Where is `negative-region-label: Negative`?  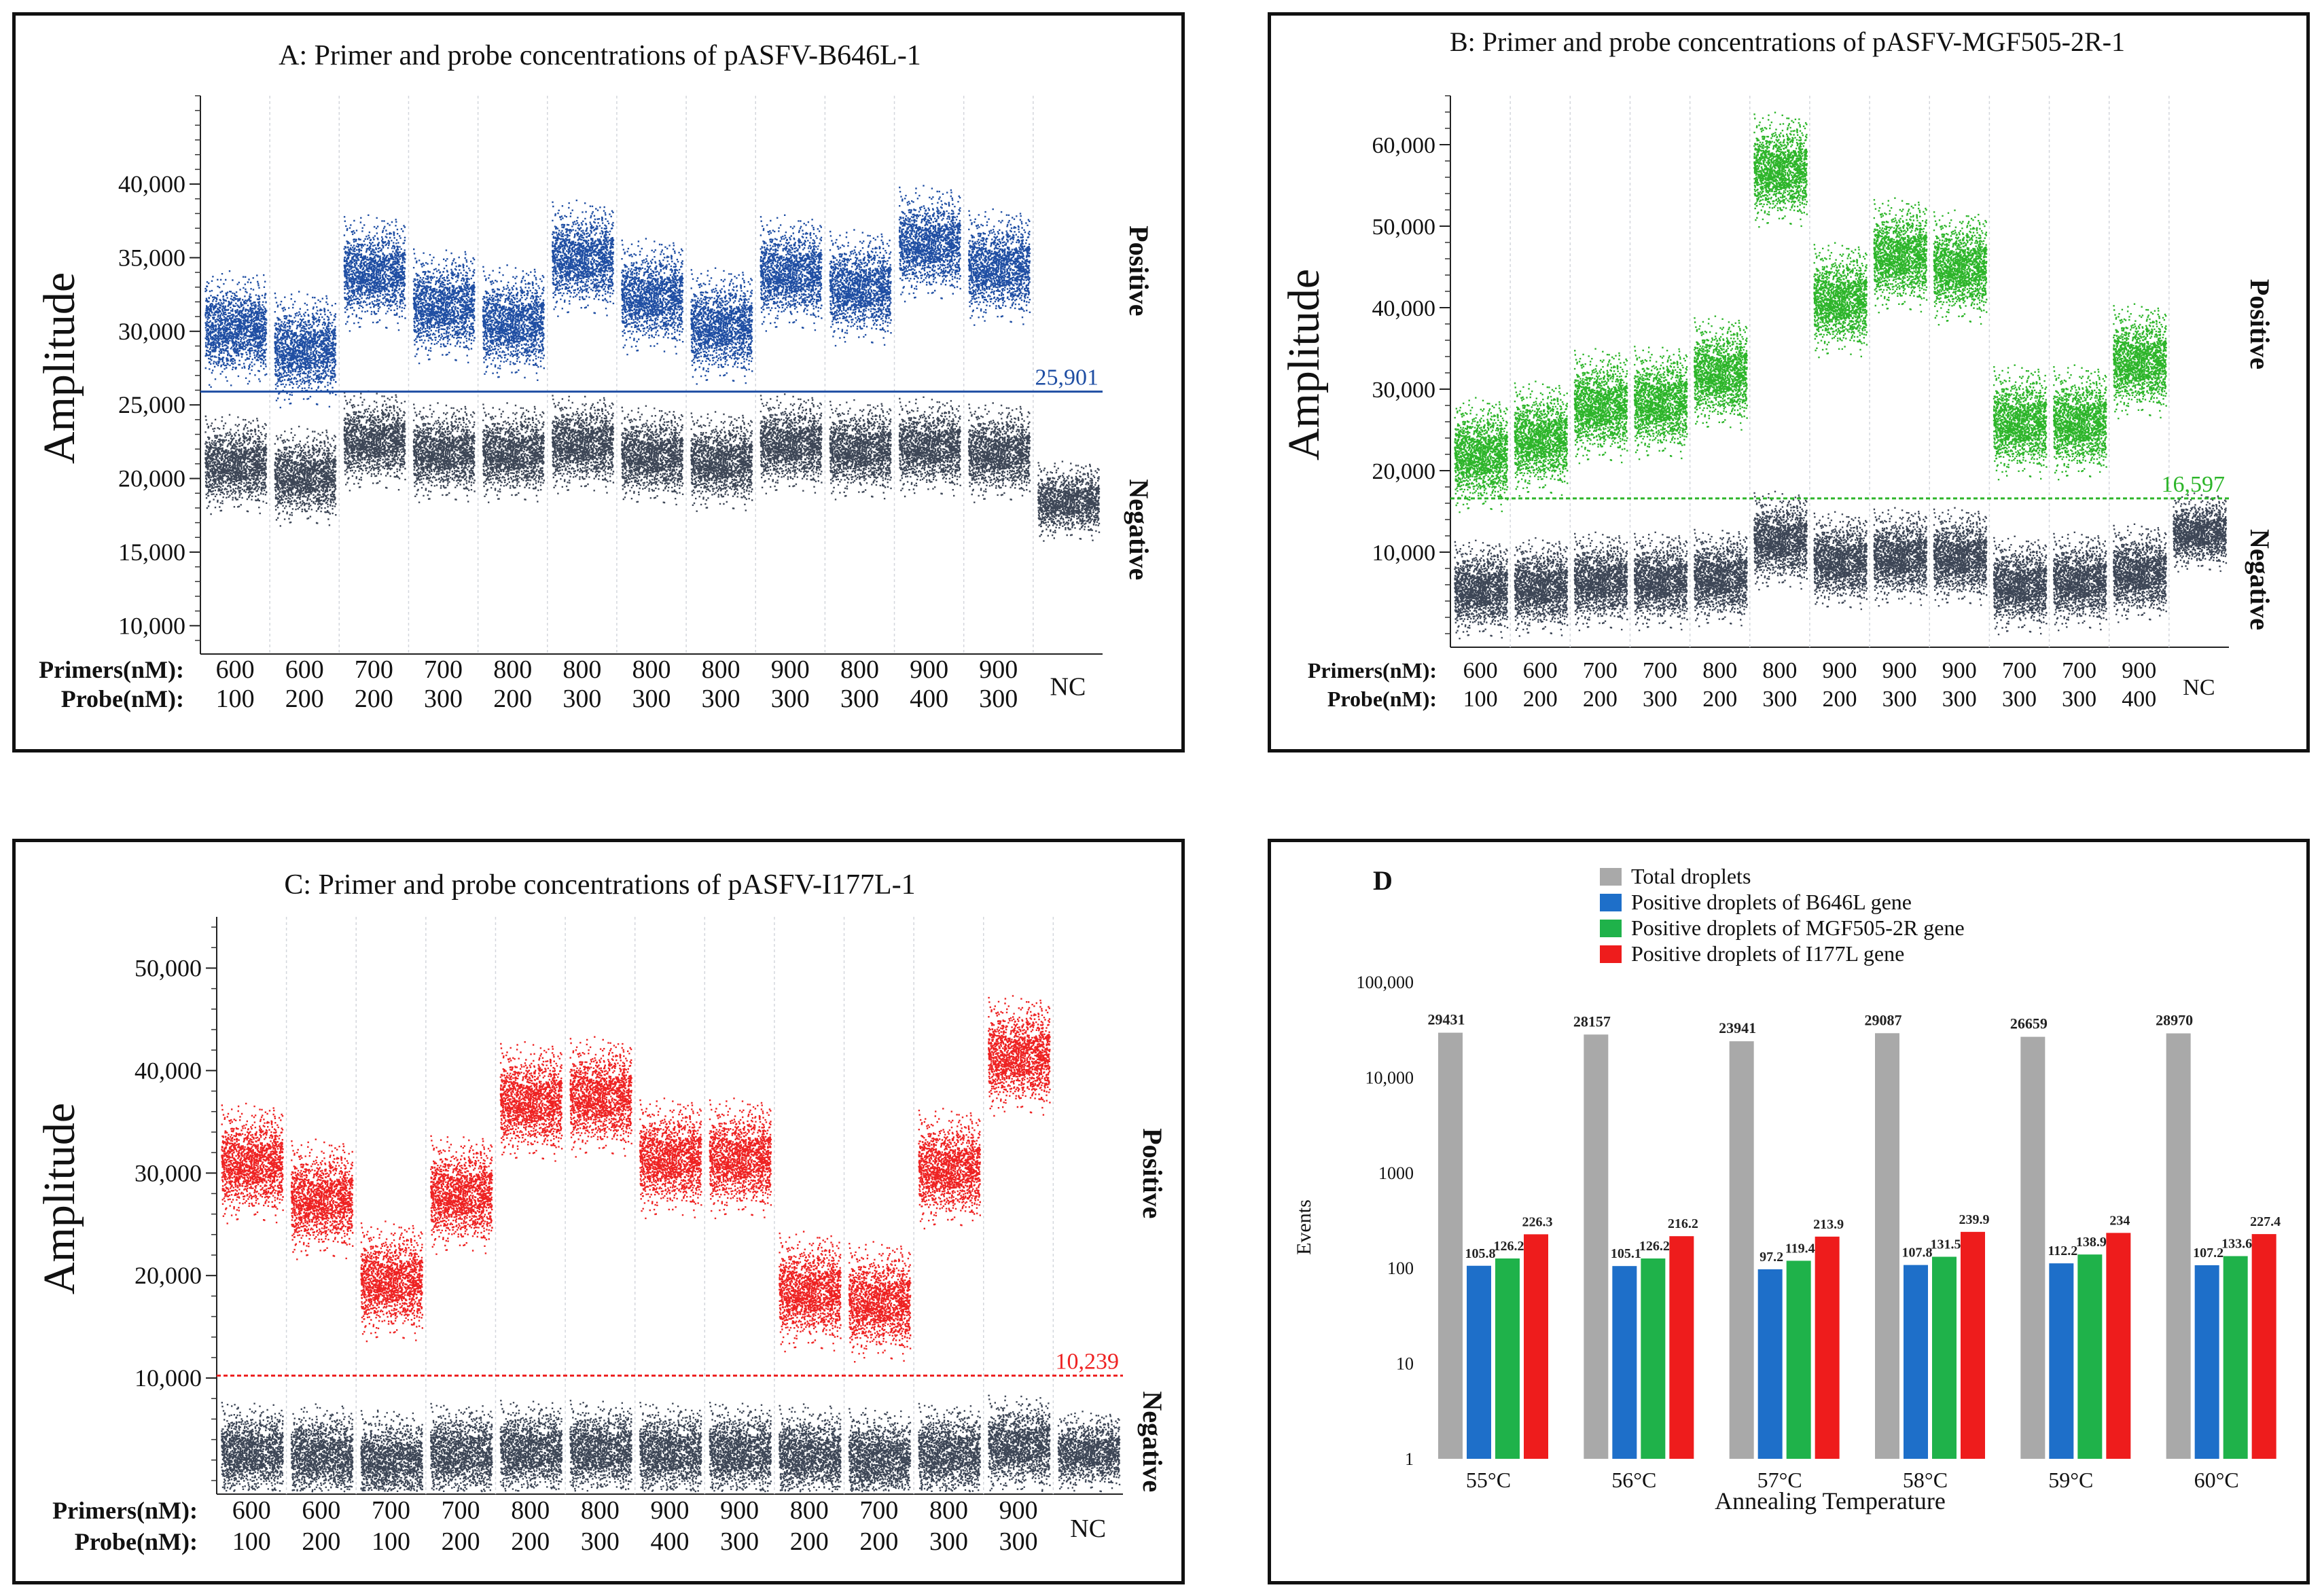
negative-region-label: Negative is located at coordinates (1152, 1441).